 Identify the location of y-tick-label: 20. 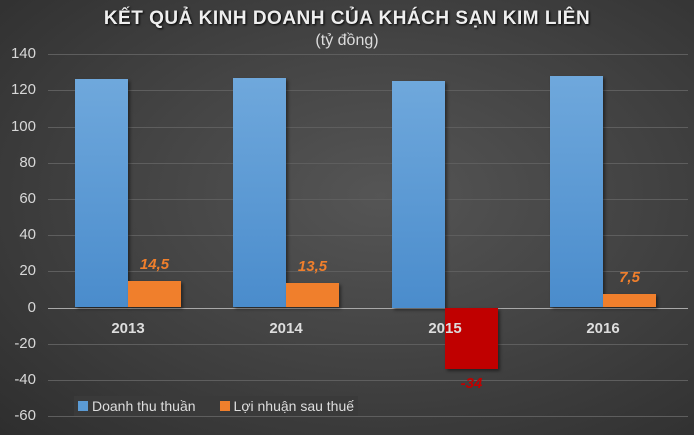
(27, 270).